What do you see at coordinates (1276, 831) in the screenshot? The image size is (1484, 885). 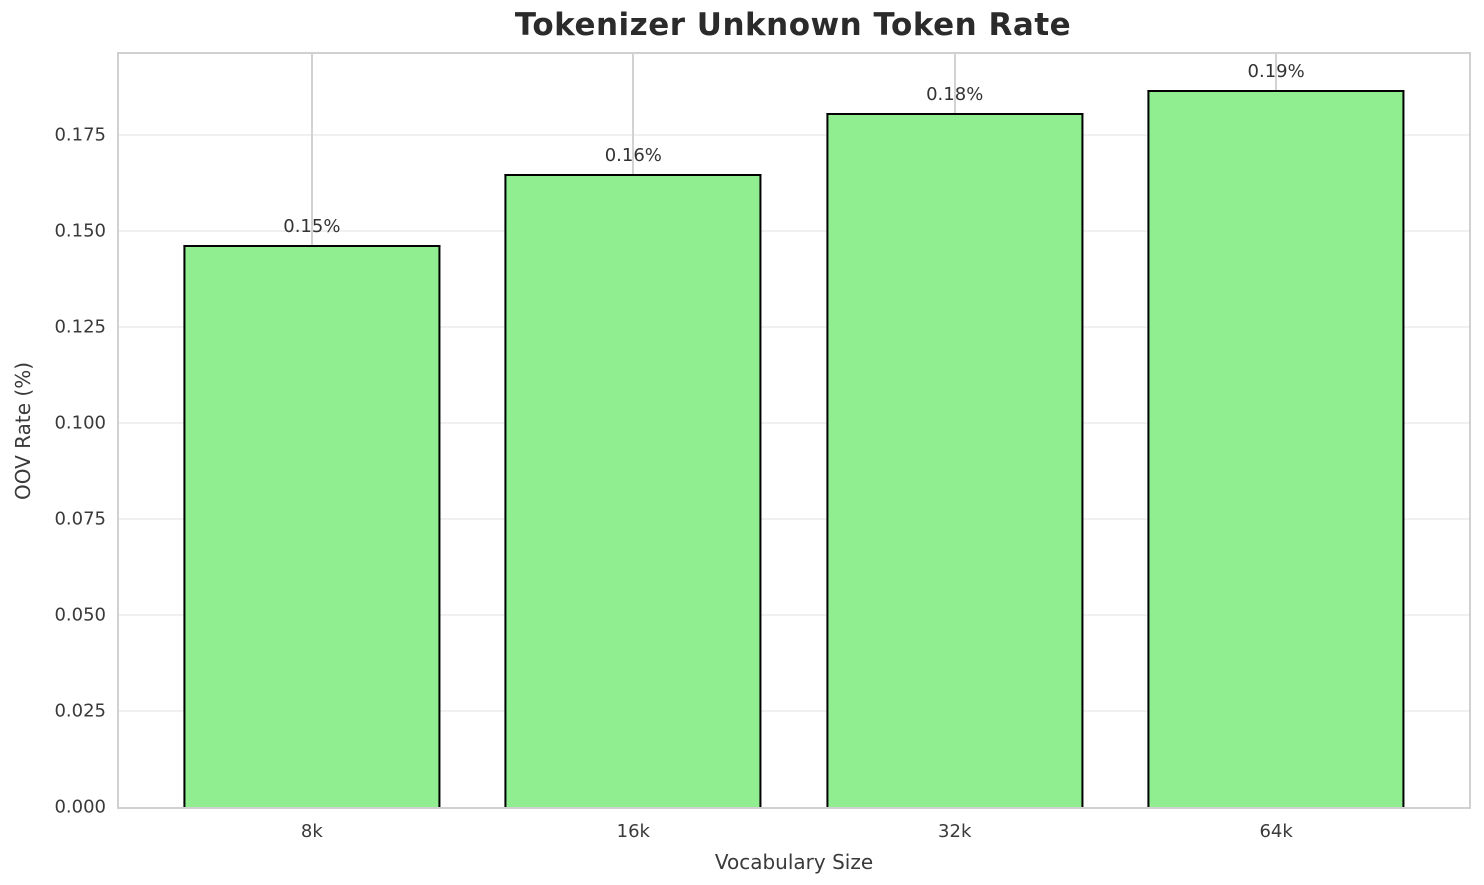 I see `x-tick-label: 64k` at bounding box center [1276, 831].